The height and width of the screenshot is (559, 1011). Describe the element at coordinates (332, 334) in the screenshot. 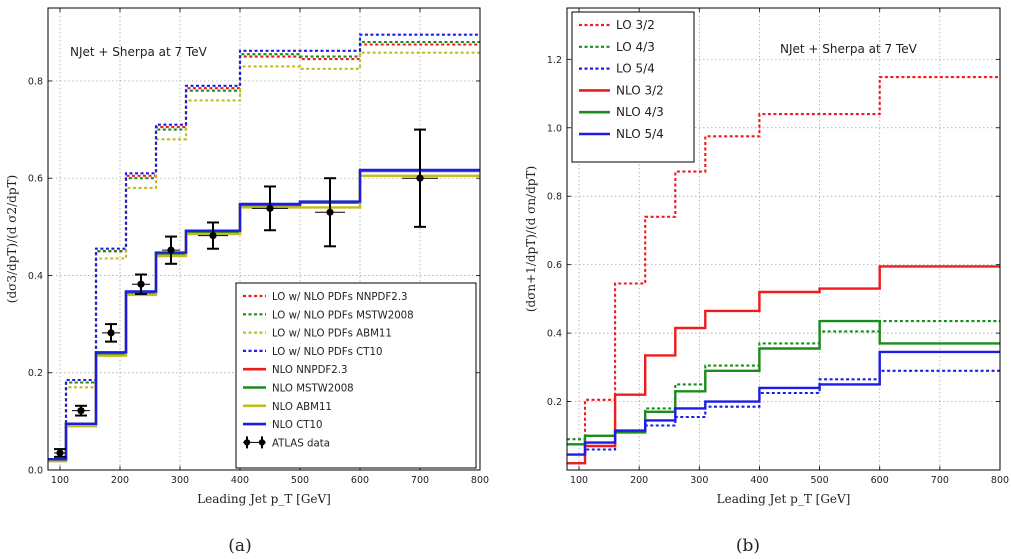

I see `legend-label: LO w/ NLO PDFs ABM11` at that location.